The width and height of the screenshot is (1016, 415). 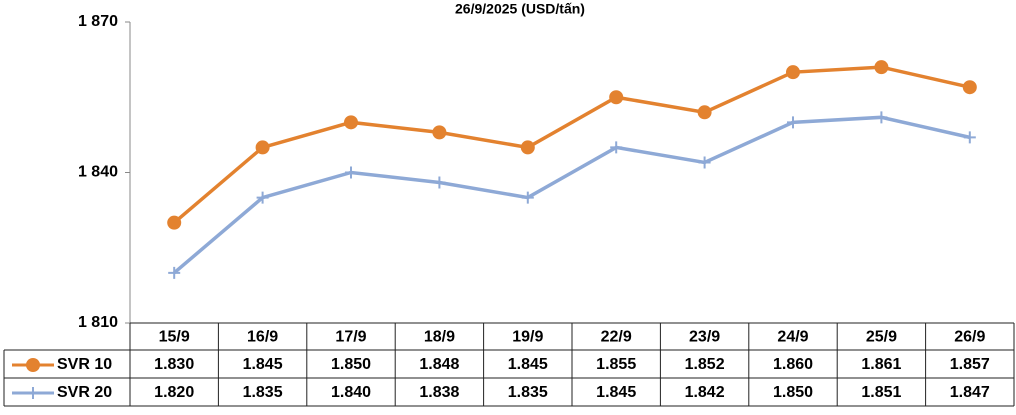 What do you see at coordinates (350, 337) in the screenshot?
I see `x-tick-label: 17/9` at bounding box center [350, 337].